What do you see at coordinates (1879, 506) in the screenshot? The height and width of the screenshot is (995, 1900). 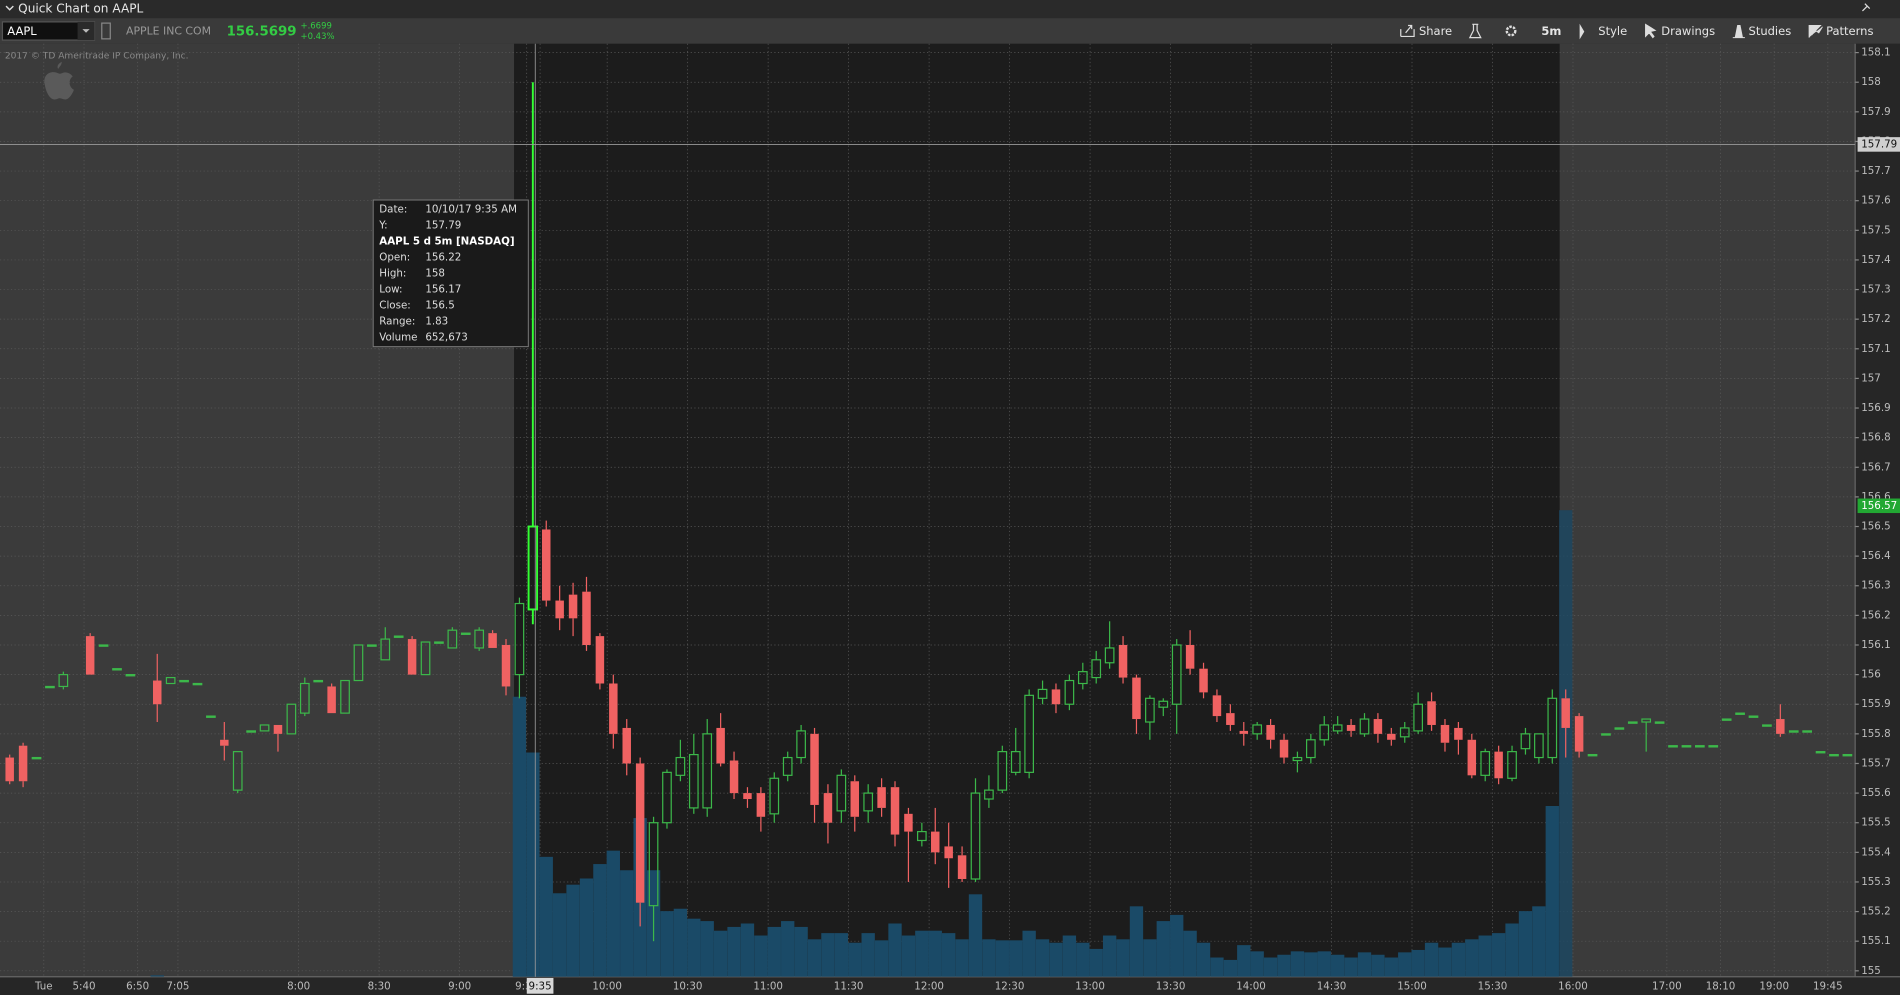 I see `last-price-label: 156.57` at bounding box center [1879, 506].